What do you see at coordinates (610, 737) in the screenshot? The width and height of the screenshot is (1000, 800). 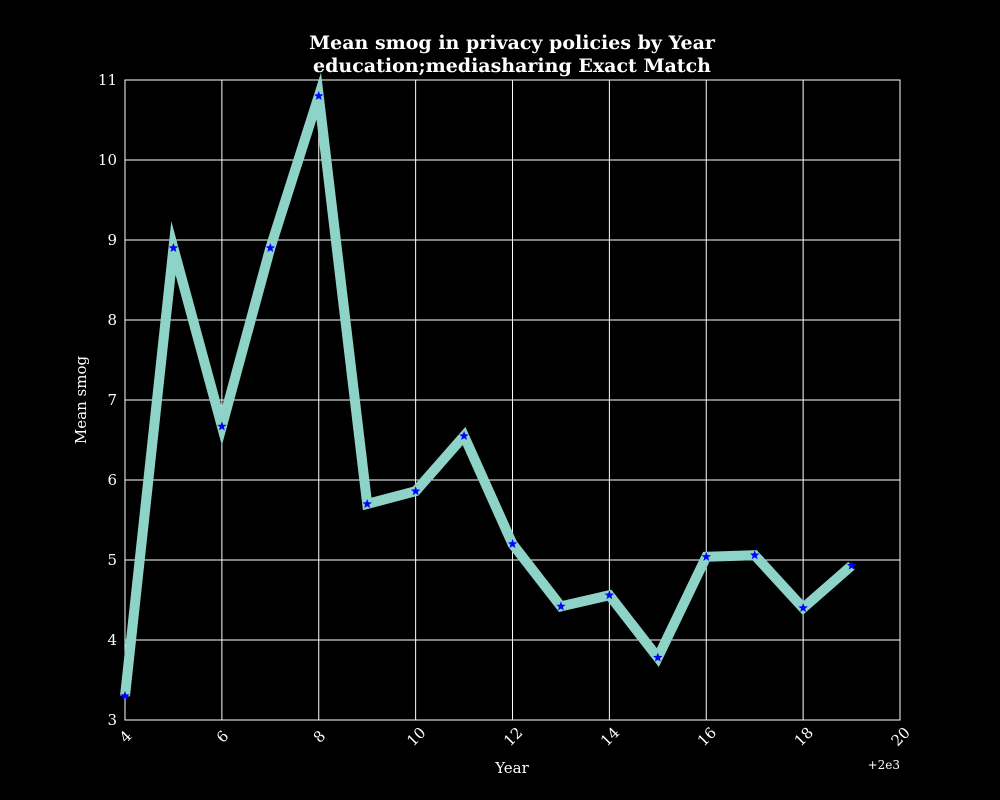 I see `x-tick-label: 14` at bounding box center [610, 737].